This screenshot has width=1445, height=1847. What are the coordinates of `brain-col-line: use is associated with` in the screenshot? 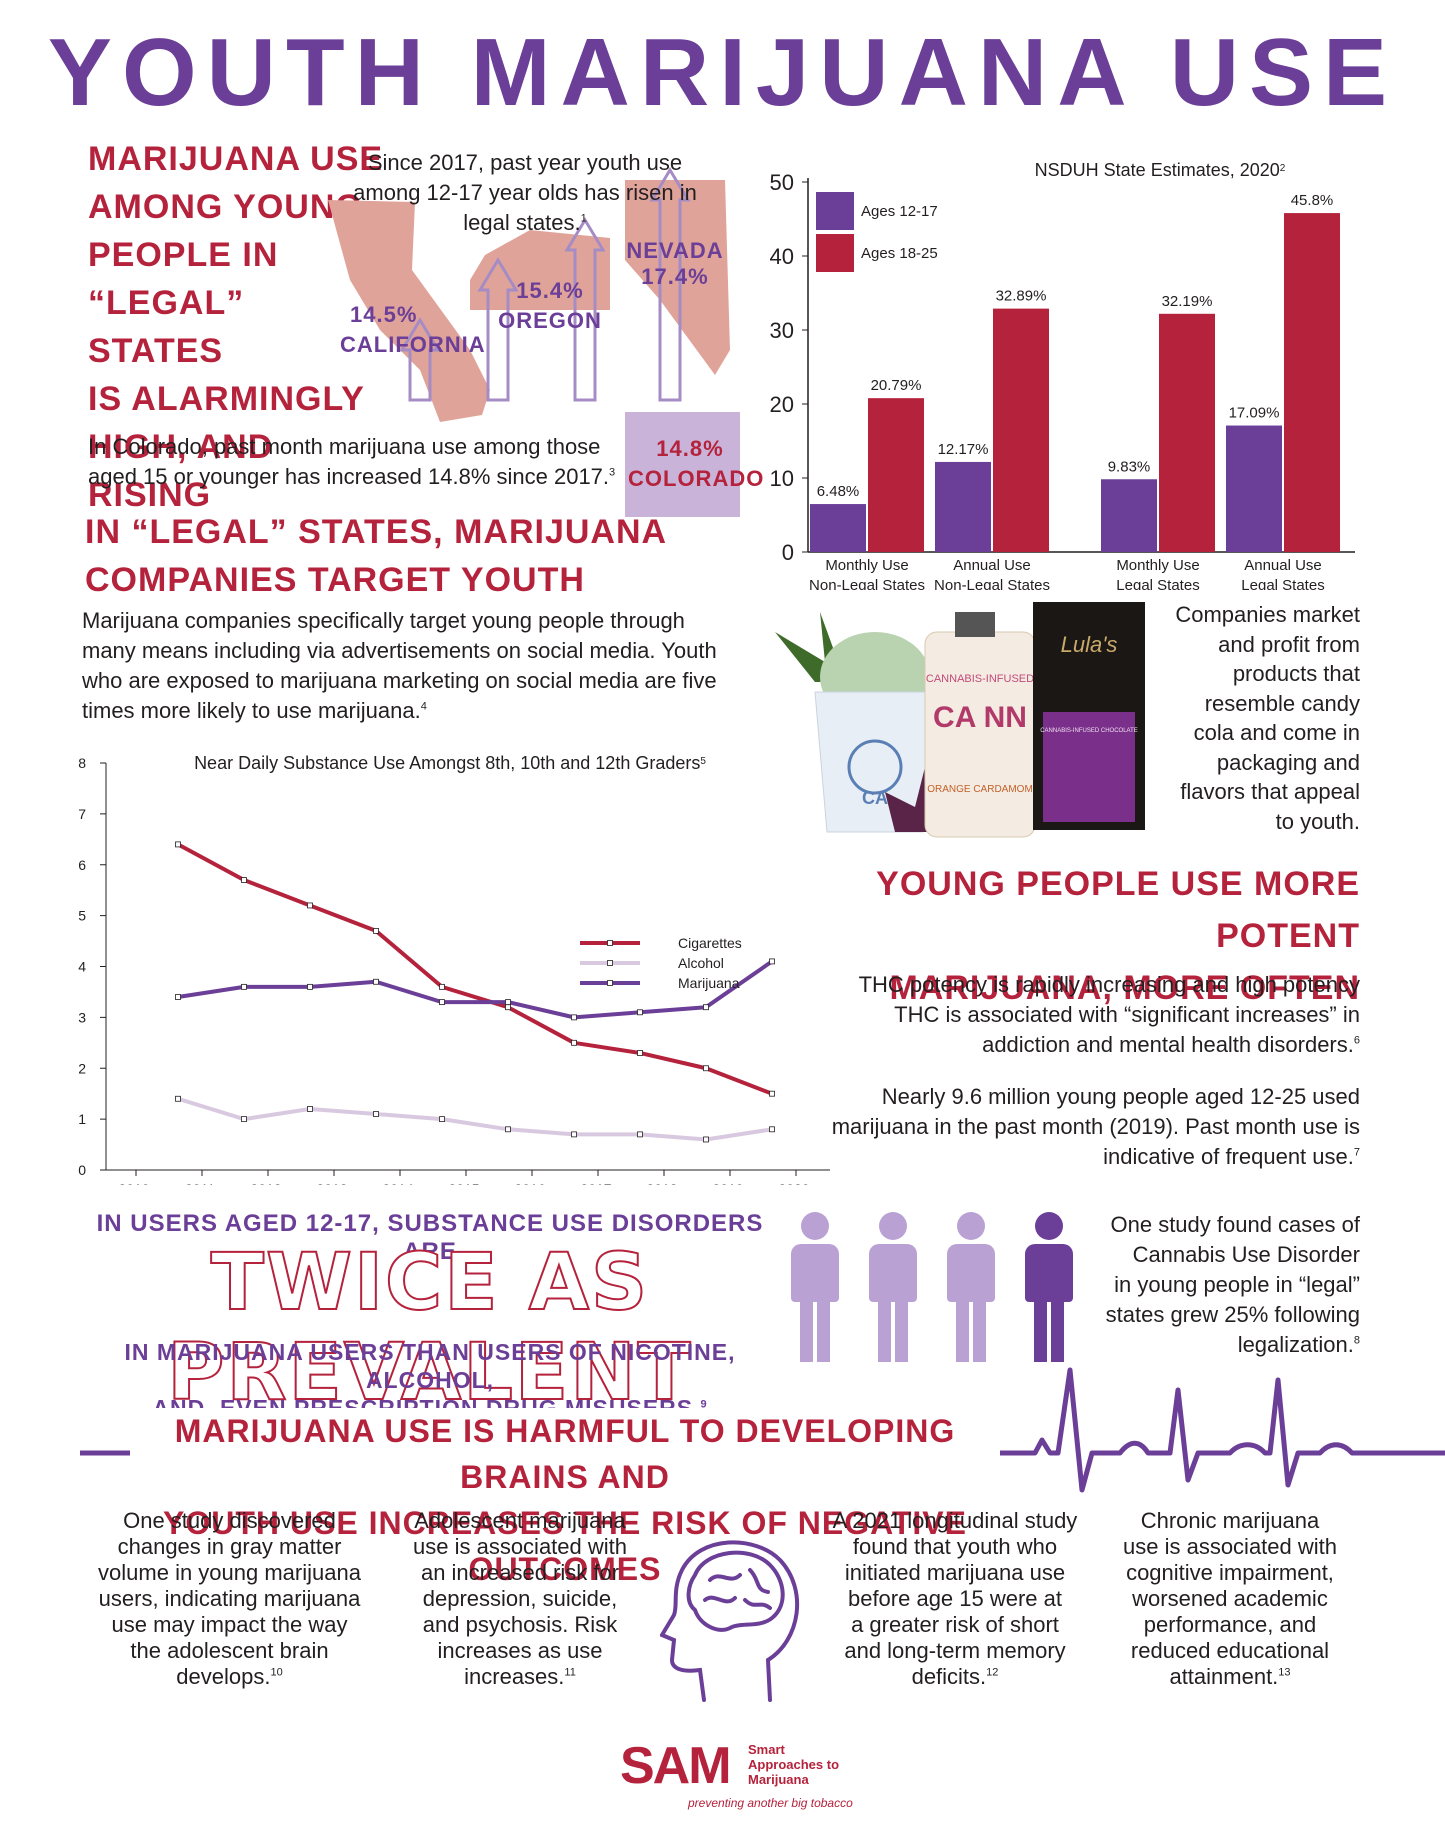 It's located at (520, 1546).